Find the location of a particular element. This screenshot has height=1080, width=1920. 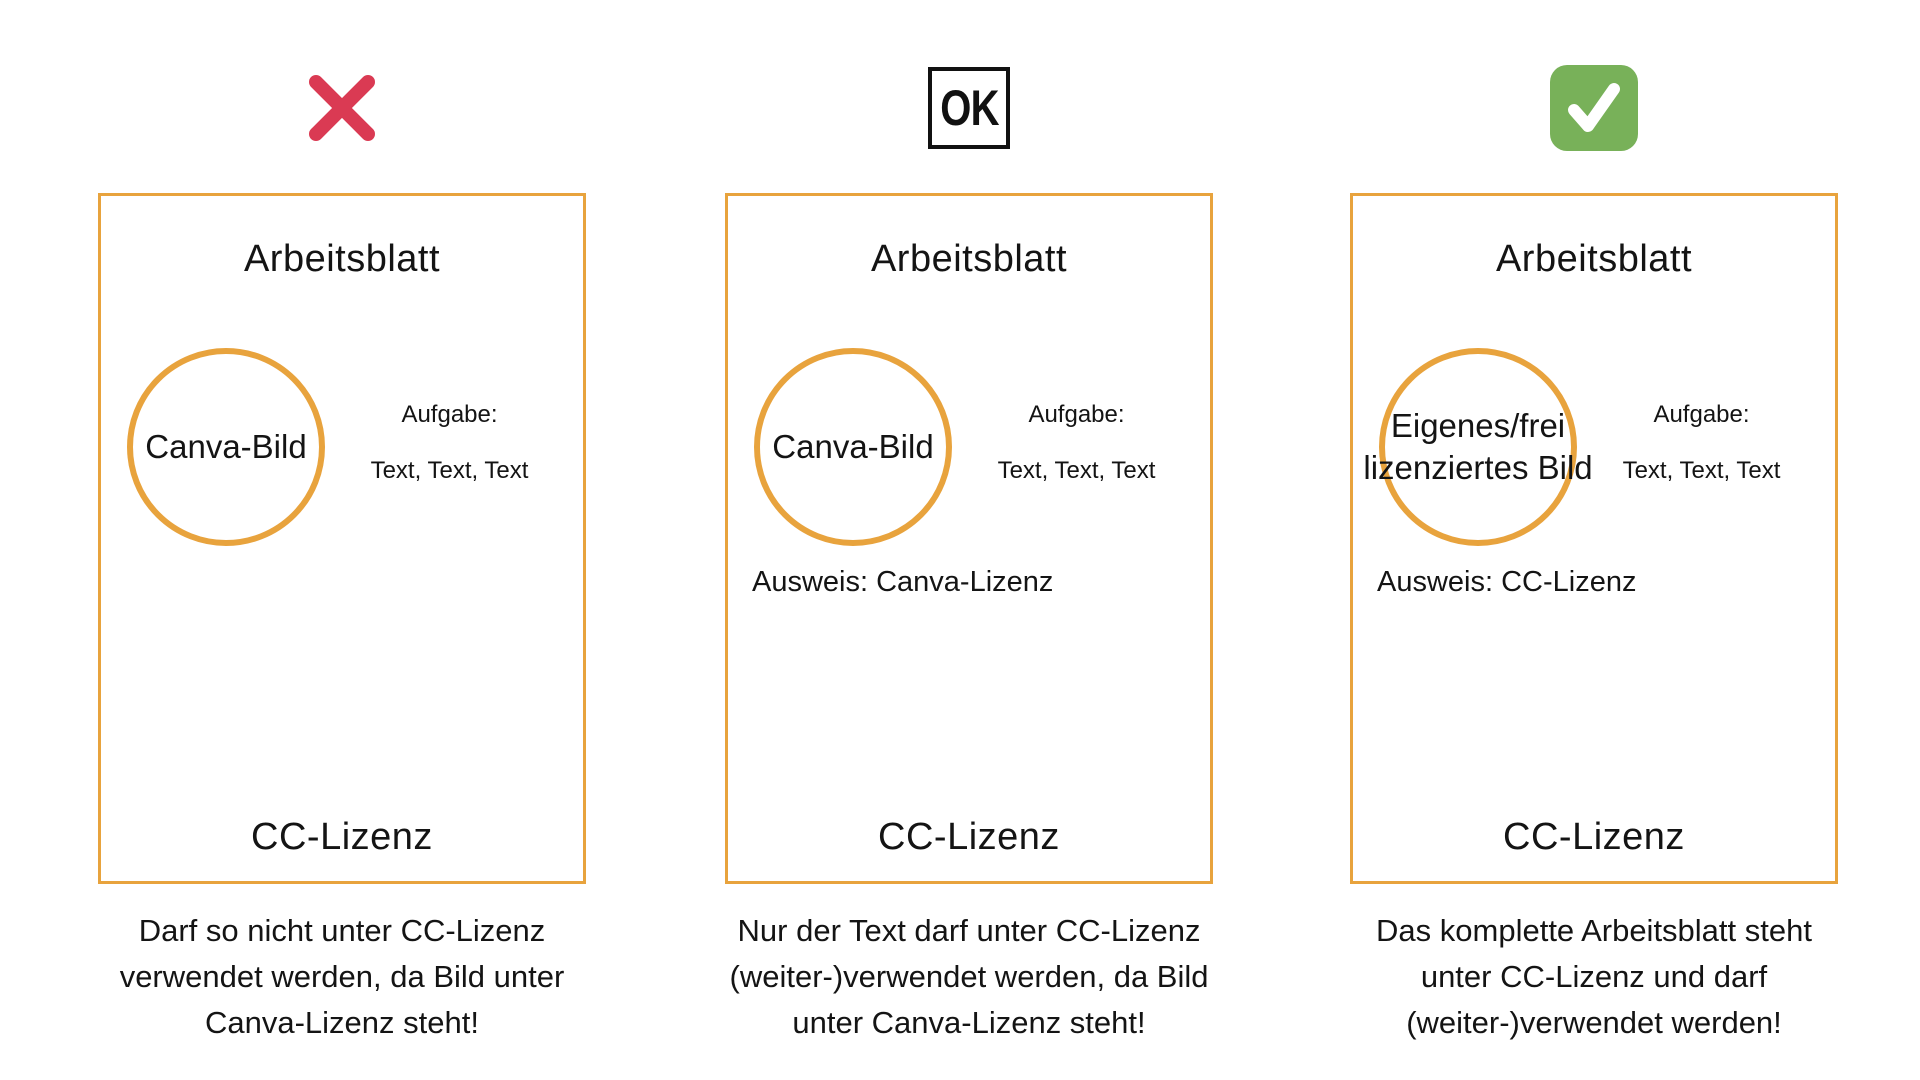

image-label: Eigenes/frei is located at coordinates (1478, 425).